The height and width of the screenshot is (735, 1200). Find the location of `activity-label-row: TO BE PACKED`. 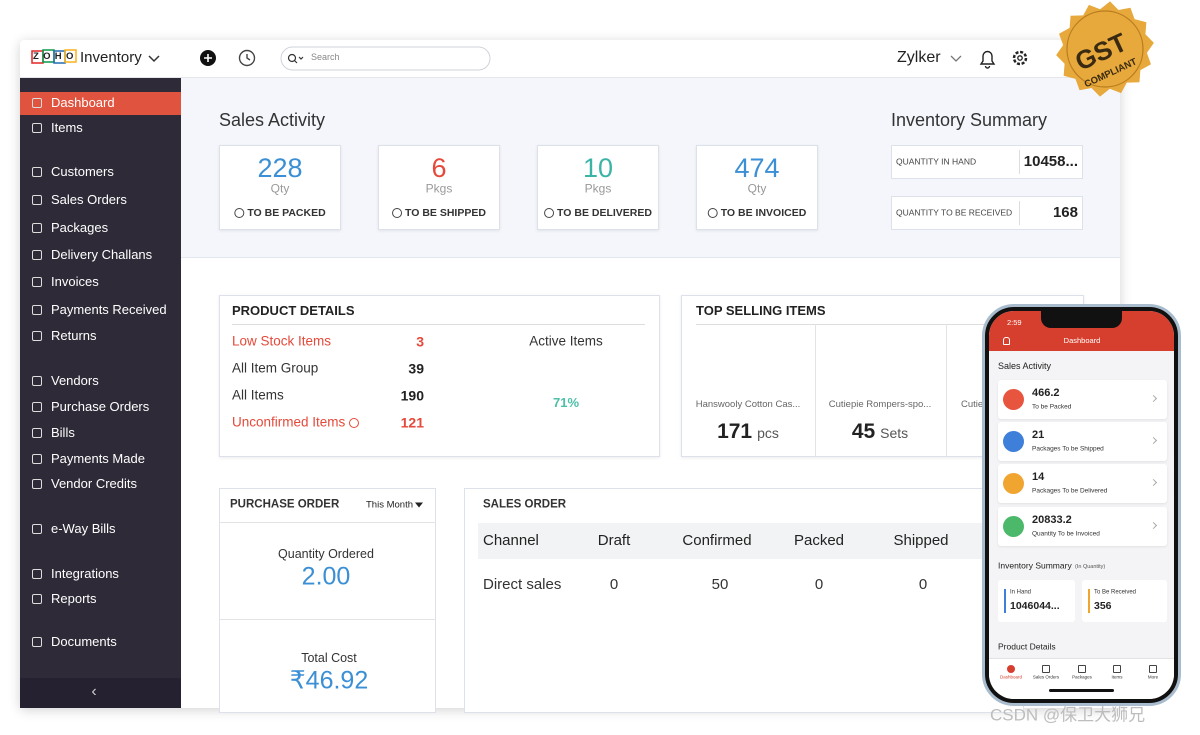

activity-label-row: TO BE PACKED is located at coordinates (280, 213).